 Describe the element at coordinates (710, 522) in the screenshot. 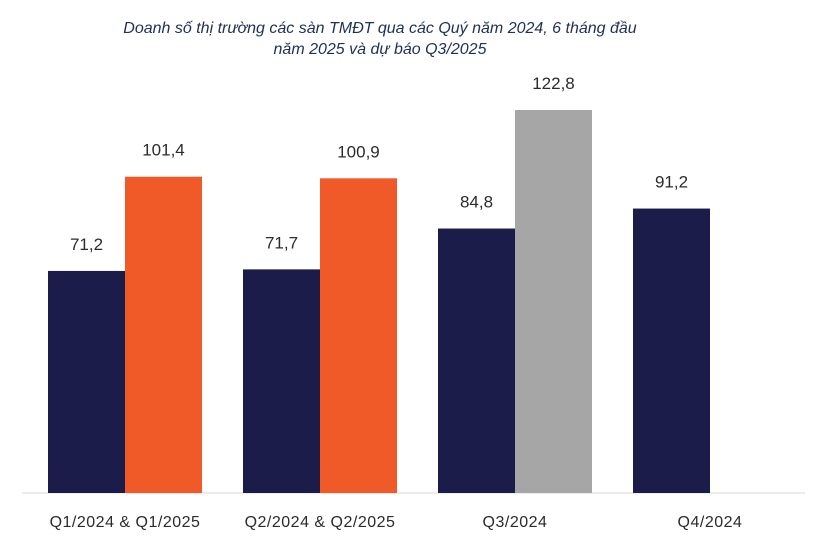

I see `x-tick-label-3: Q4/2024` at that location.